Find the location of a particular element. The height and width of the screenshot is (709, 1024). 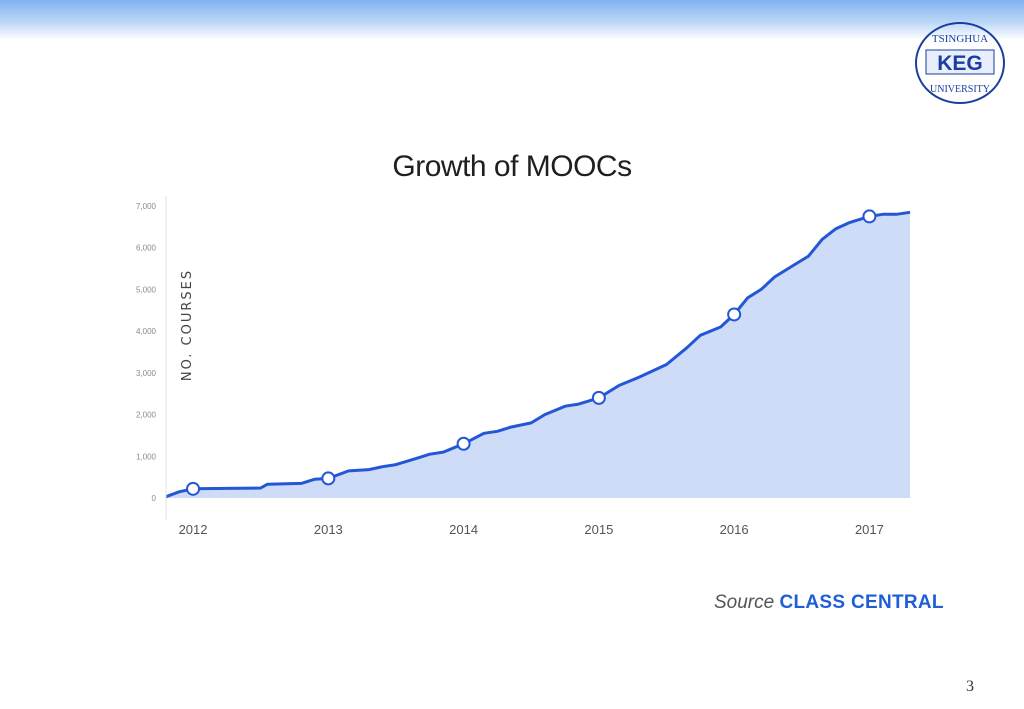

x-tick-label: 2013 is located at coordinates (328, 529).